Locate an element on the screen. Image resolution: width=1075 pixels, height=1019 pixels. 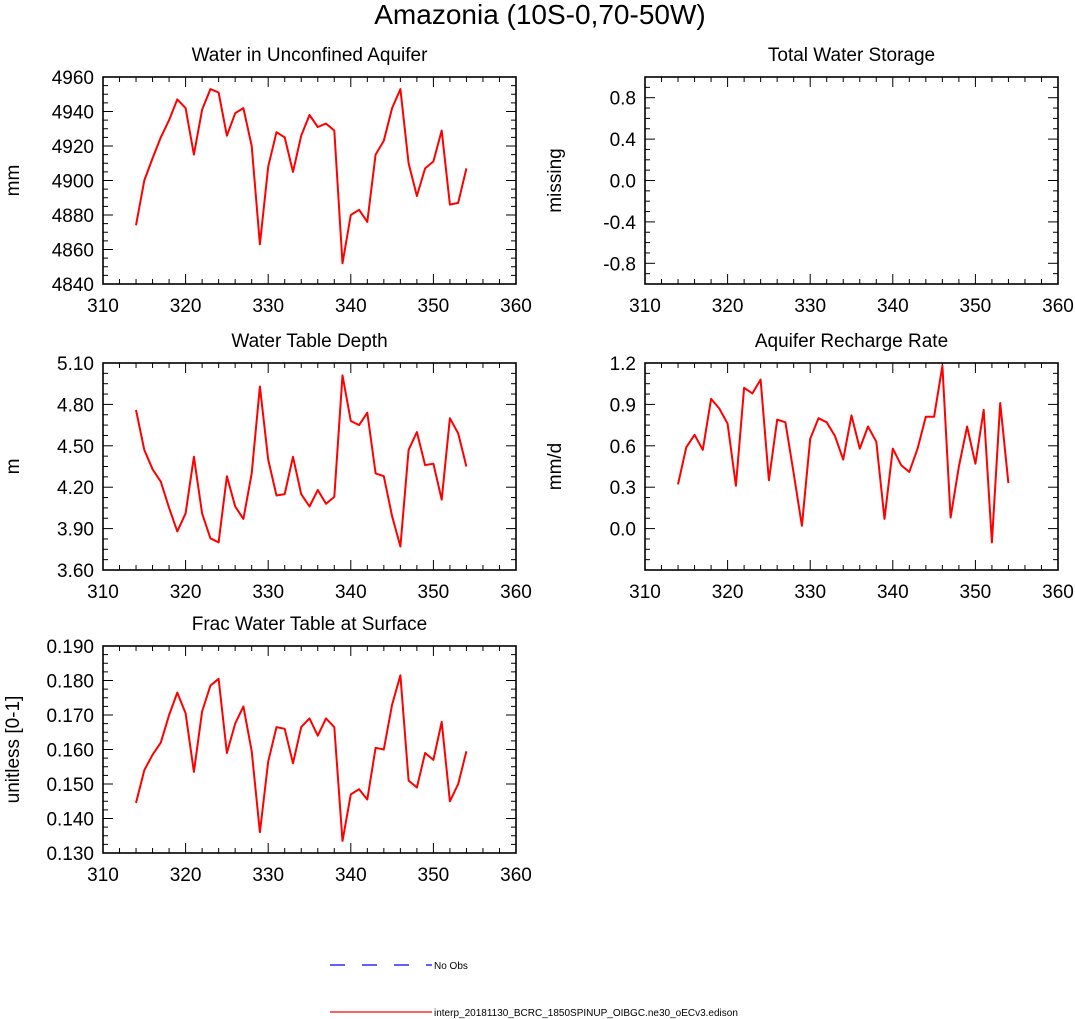
y-tick-label: 0.8 is located at coordinates (623, 99).